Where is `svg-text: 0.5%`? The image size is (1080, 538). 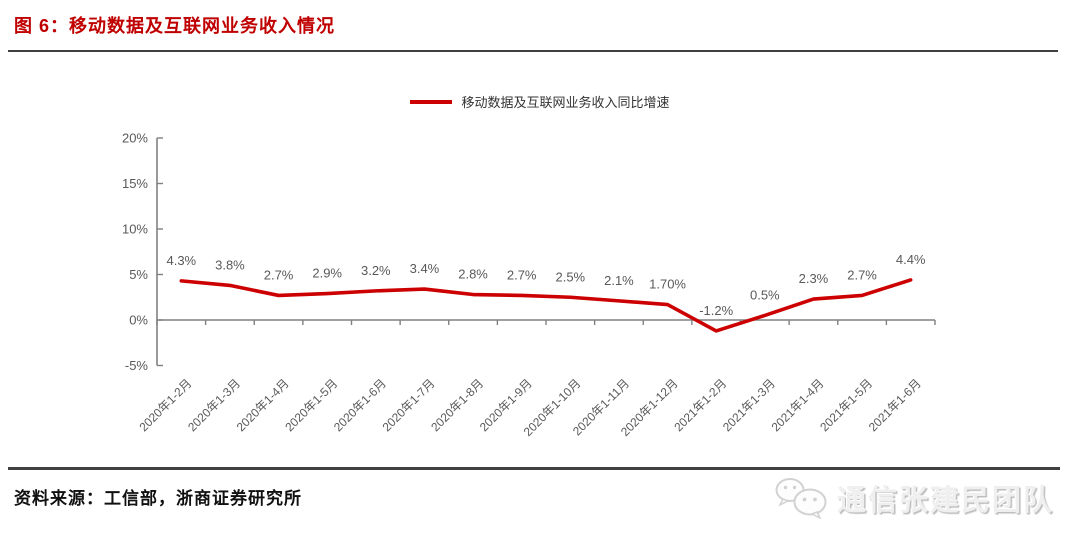 svg-text: 0.5% is located at coordinates (765, 294).